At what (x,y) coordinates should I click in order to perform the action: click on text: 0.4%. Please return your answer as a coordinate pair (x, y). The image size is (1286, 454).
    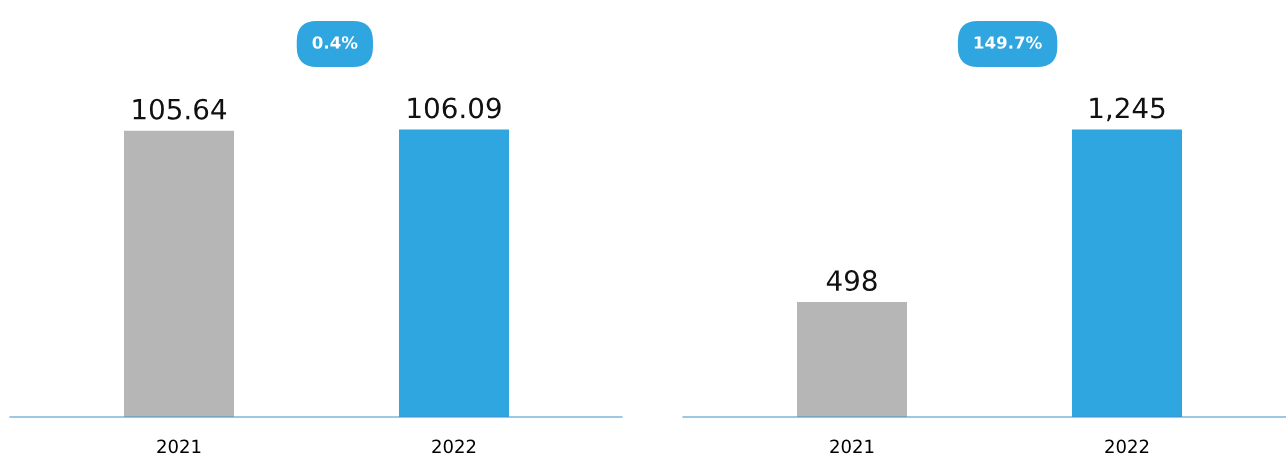
    Looking at the image, I should click on (335, 42).